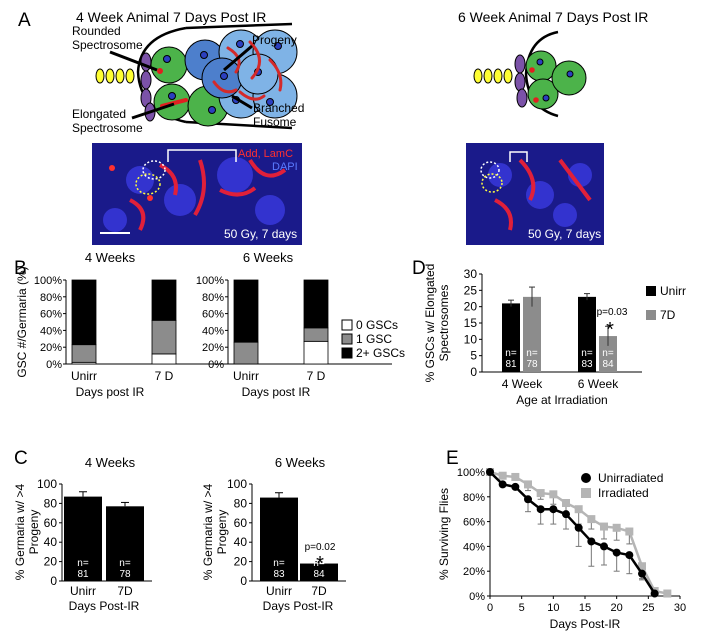 The width and height of the screenshot is (704, 642). What do you see at coordinates (471, 323) in the screenshot?
I see `y-tick-label: 15` at bounding box center [471, 323].